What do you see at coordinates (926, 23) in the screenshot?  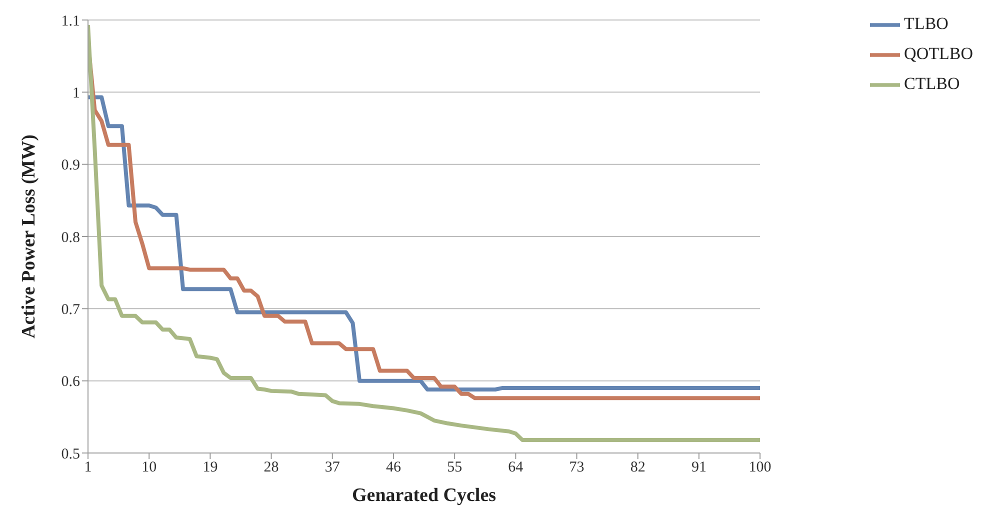 I see `legend-label: TLBO` at bounding box center [926, 23].